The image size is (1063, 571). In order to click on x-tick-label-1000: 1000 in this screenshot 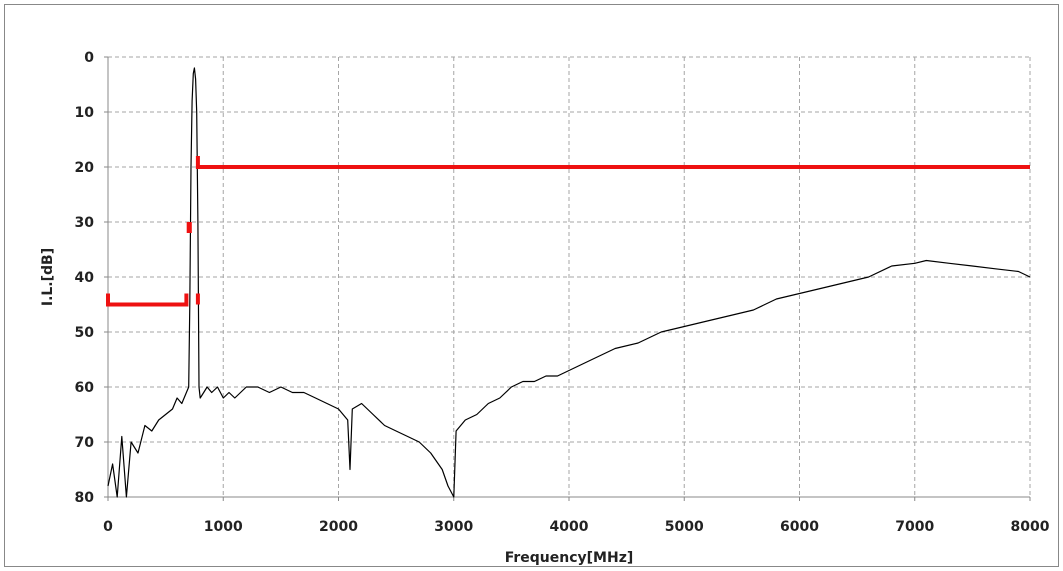, I will do `click(223, 527)`.